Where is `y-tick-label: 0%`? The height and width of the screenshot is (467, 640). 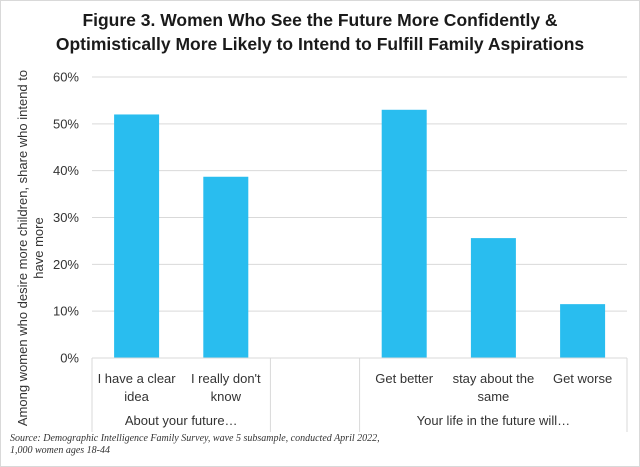 y-tick-label: 0% is located at coordinates (69, 358).